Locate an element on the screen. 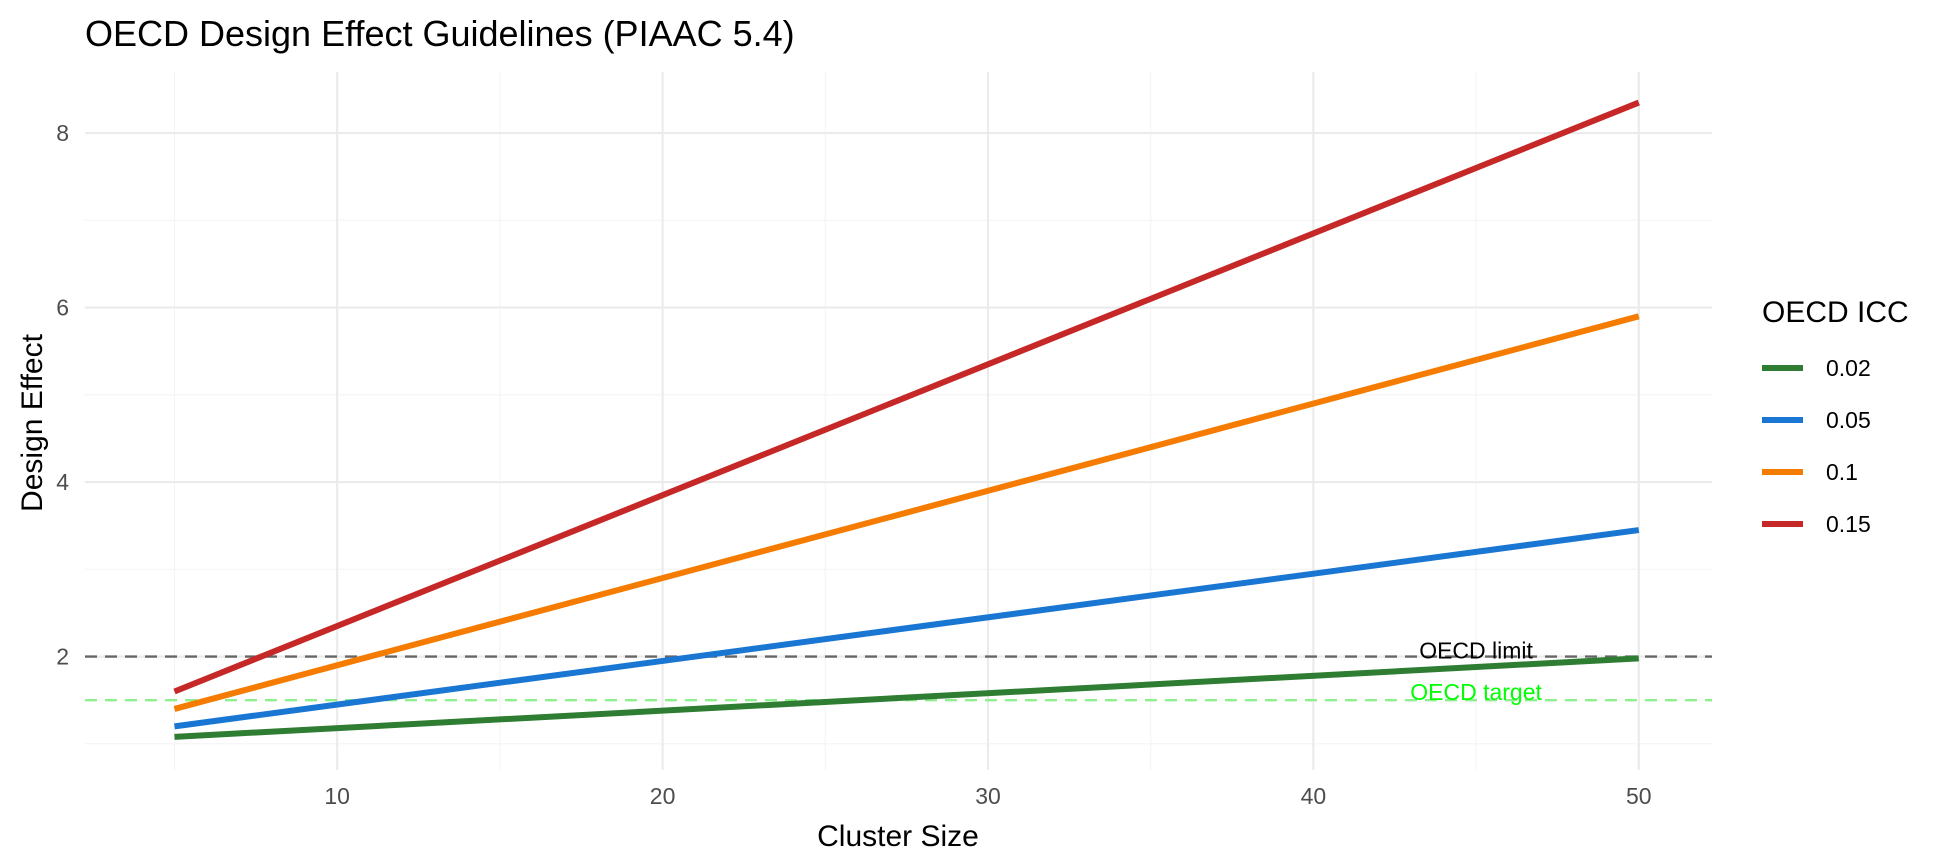 The width and height of the screenshot is (1944, 864). legend-label: 0.05 is located at coordinates (1848, 420).